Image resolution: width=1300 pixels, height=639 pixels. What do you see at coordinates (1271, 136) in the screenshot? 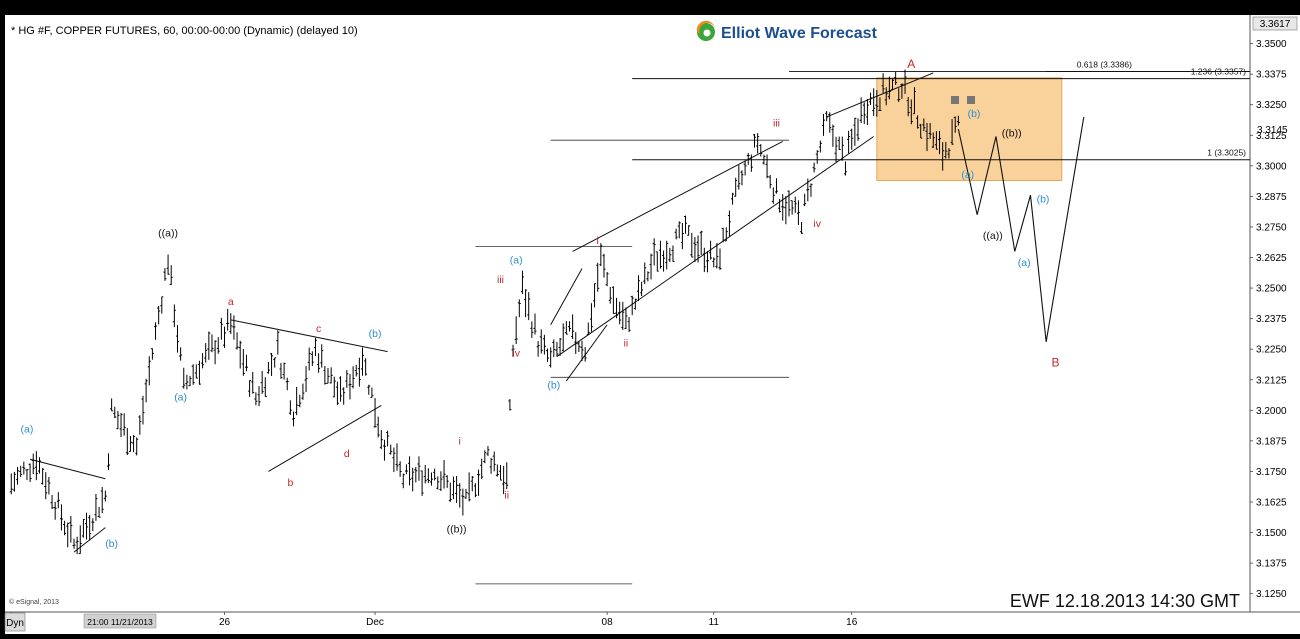
I see `y-tick-label: 3.3125` at bounding box center [1271, 136].